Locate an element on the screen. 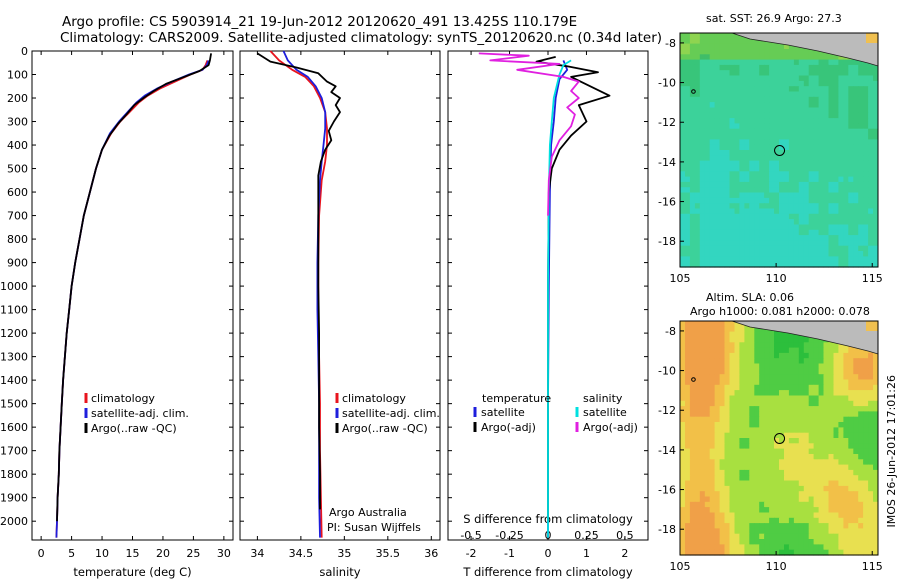  temperature-legend-label: Argo(..raw -QC) is located at coordinates (134, 428).